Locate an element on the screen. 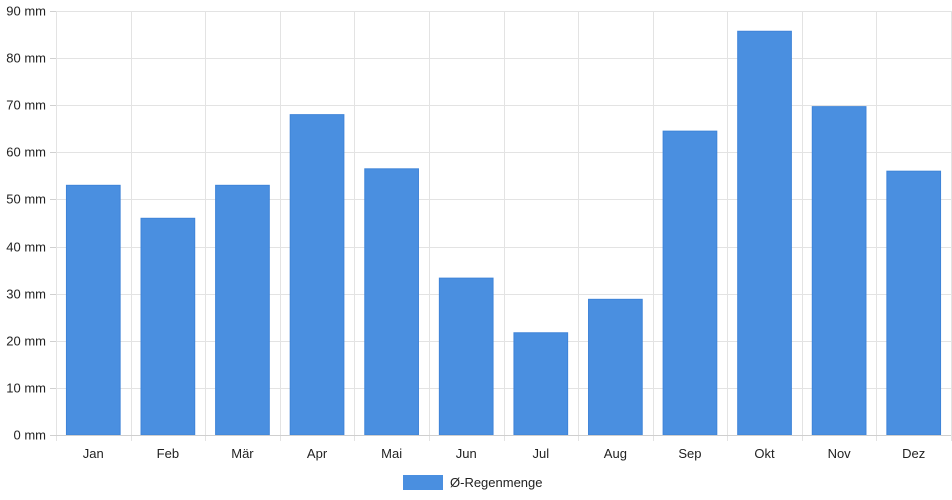 This screenshot has height=500, width=952. legend: Ø-Regenmenge is located at coordinates (473, 482).